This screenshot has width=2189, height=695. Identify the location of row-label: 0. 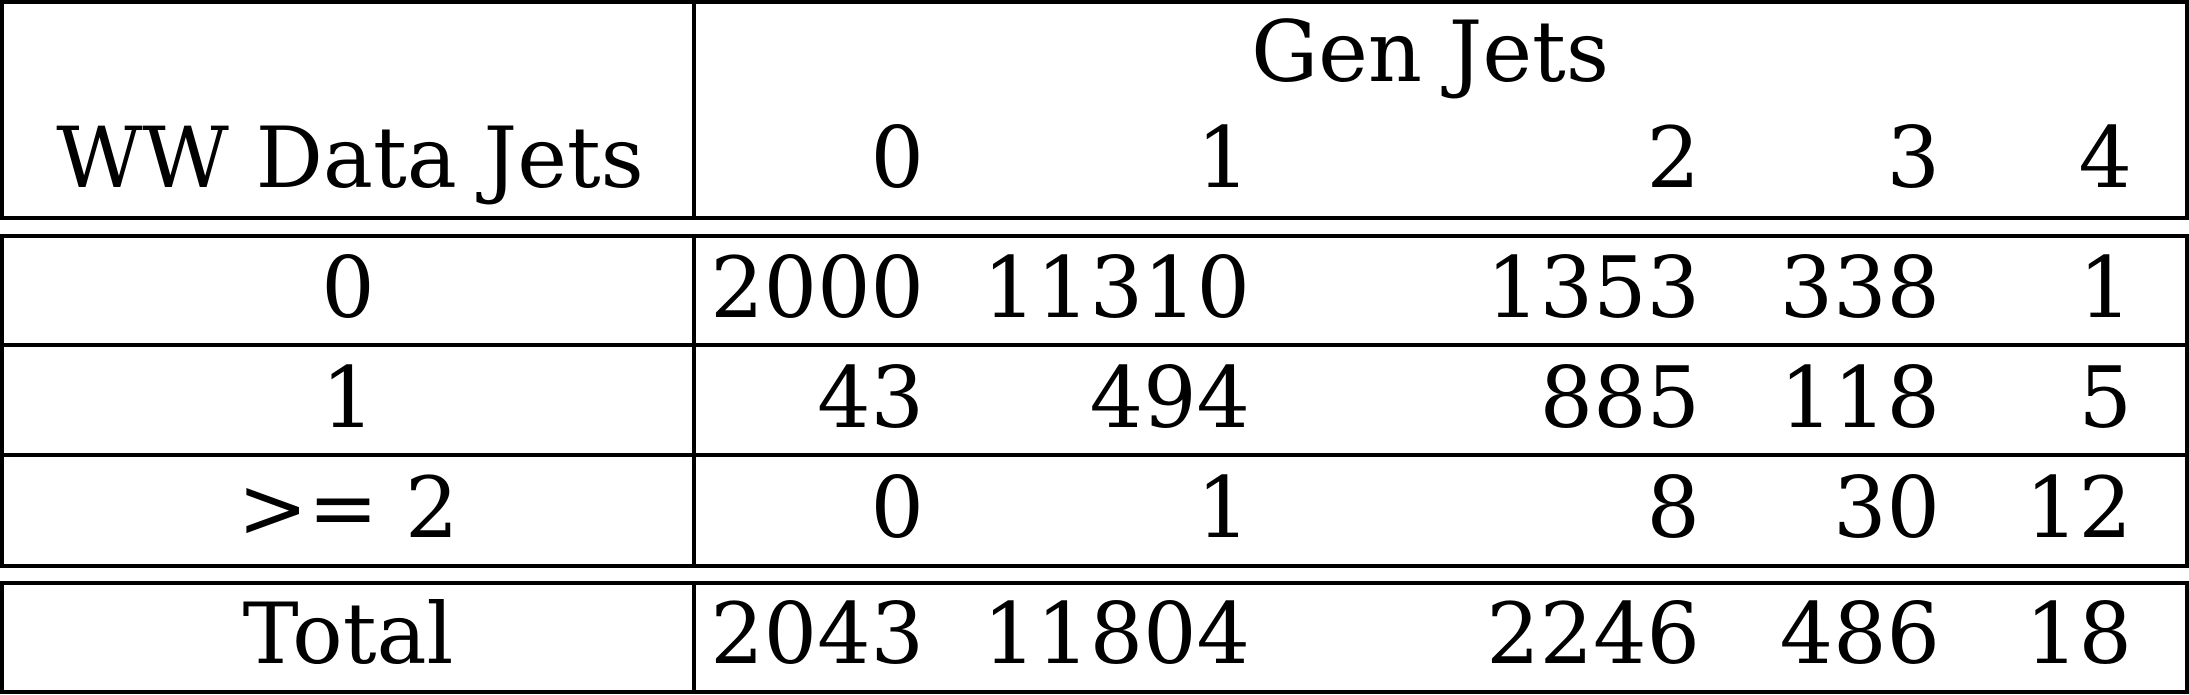
(348, 288).